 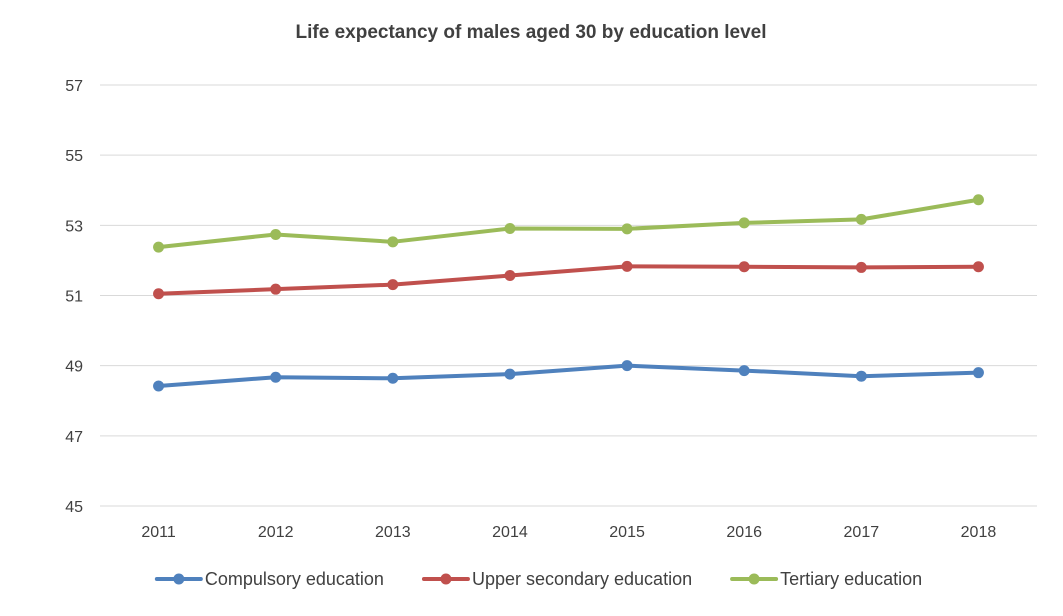 I want to click on x-tick-label: 2015, so click(x=627, y=532).